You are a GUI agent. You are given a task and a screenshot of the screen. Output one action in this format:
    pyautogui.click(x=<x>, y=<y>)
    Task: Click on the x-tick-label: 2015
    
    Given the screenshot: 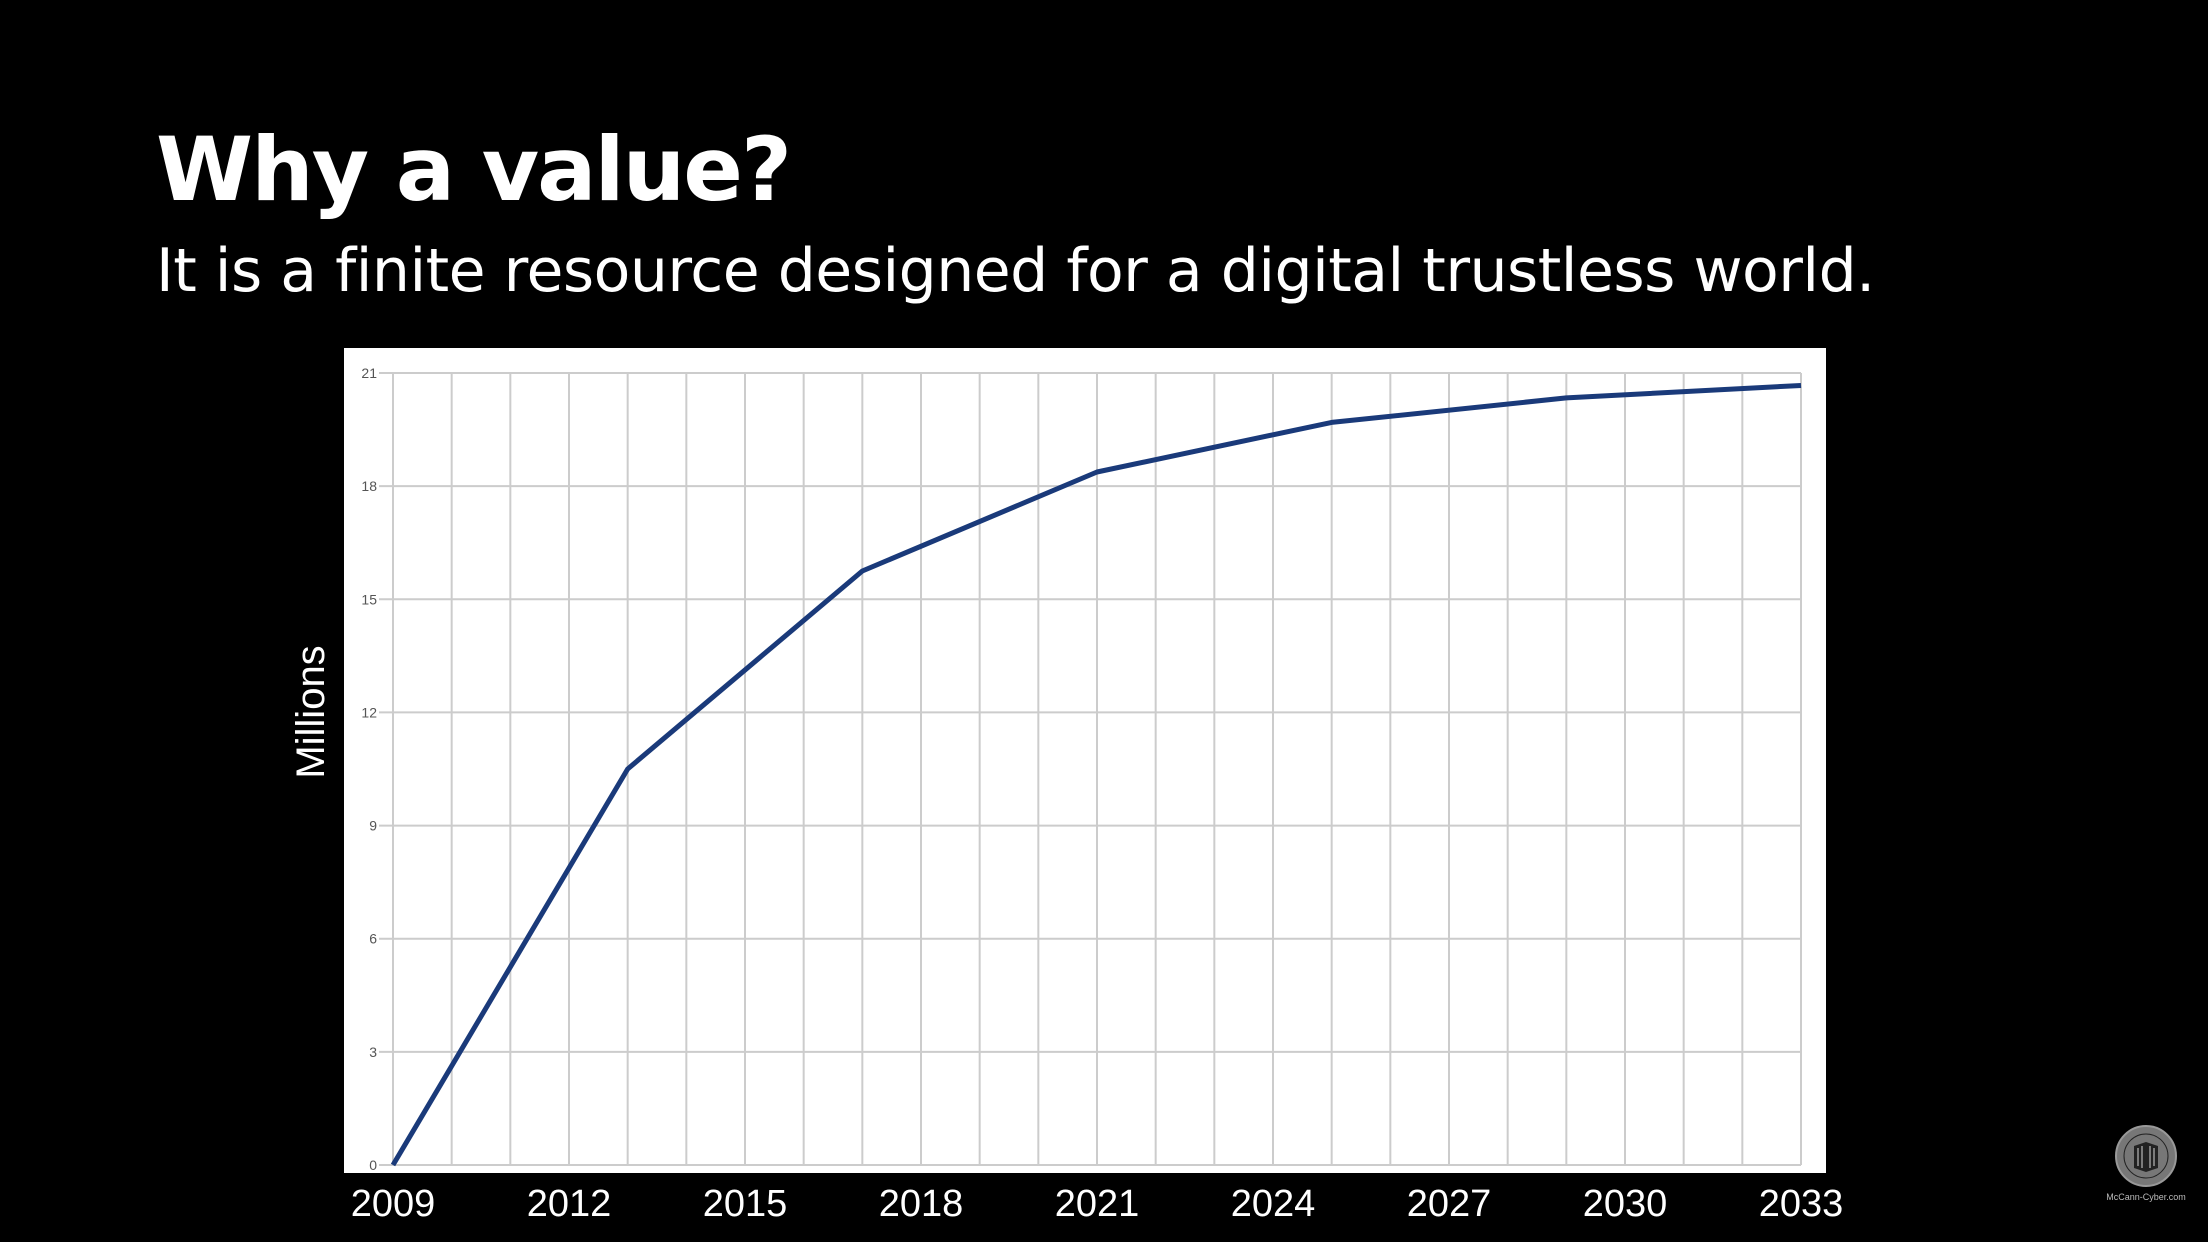 What is the action you would take?
    pyautogui.click(x=745, y=1204)
    